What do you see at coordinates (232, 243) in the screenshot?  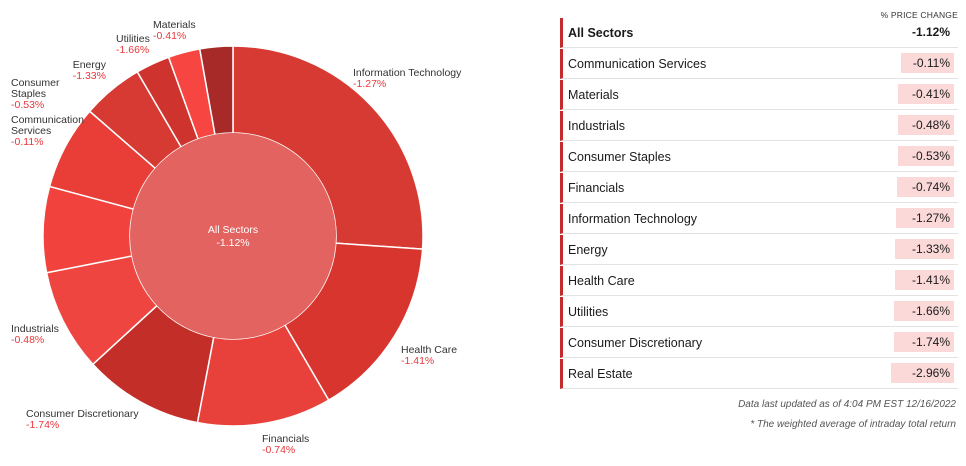 I see `center-label-value: -1.12%` at bounding box center [232, 243].